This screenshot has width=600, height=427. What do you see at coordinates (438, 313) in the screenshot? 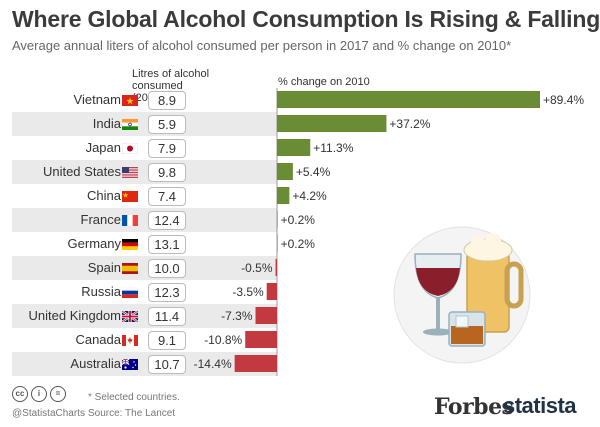
I see `wine-glass-stem` at bounding box center [438, 313].